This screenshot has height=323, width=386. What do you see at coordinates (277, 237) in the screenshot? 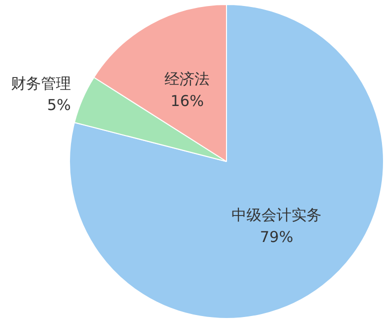
I see `data-label: 79%` at bounding box center [277, 237].